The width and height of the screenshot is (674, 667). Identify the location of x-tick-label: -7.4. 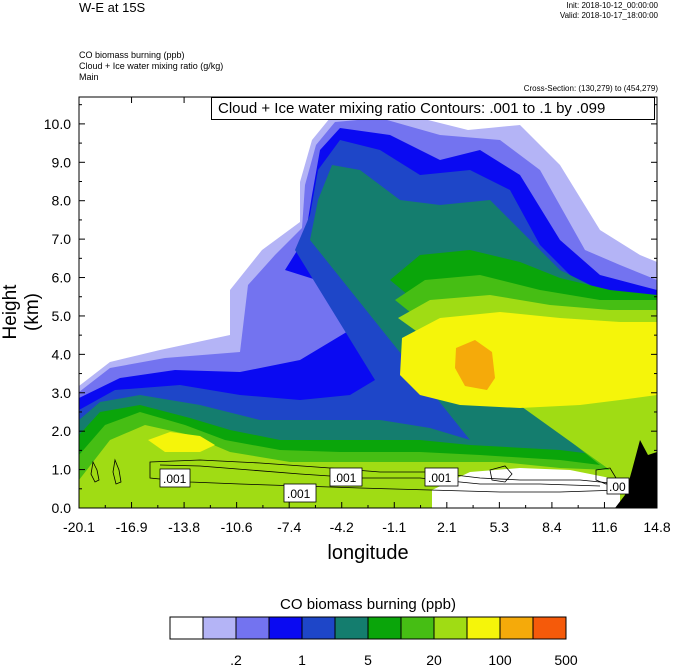
(289, 527).